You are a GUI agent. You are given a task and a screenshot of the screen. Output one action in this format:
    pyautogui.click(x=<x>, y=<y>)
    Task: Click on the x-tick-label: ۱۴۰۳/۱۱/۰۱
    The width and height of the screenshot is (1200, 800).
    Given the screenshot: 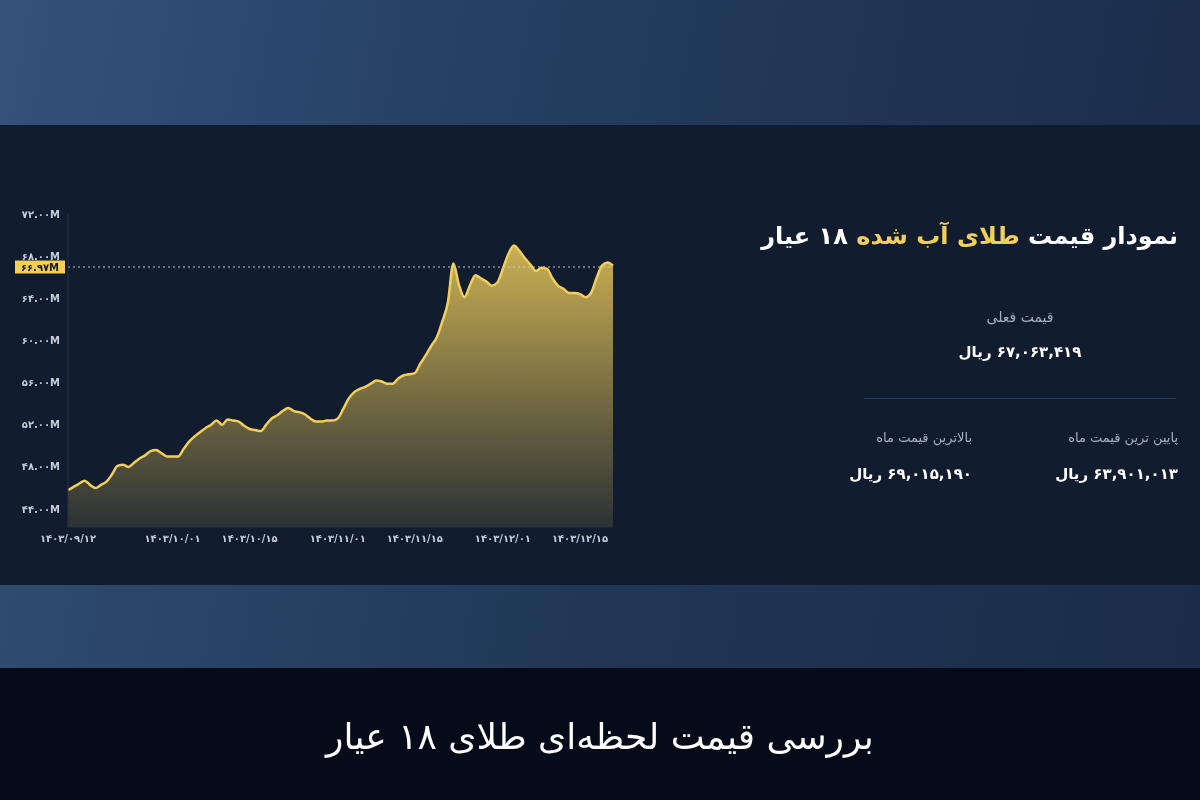 What is the action you would take?
    pyautogui.click(x=337, y=539)
    